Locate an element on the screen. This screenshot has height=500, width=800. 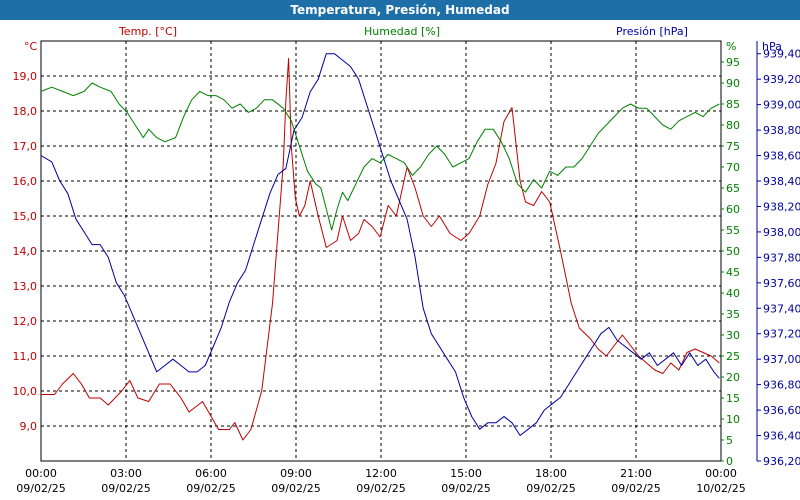
pres-tick-label: 937,00 is located at coordinates (781, 359).